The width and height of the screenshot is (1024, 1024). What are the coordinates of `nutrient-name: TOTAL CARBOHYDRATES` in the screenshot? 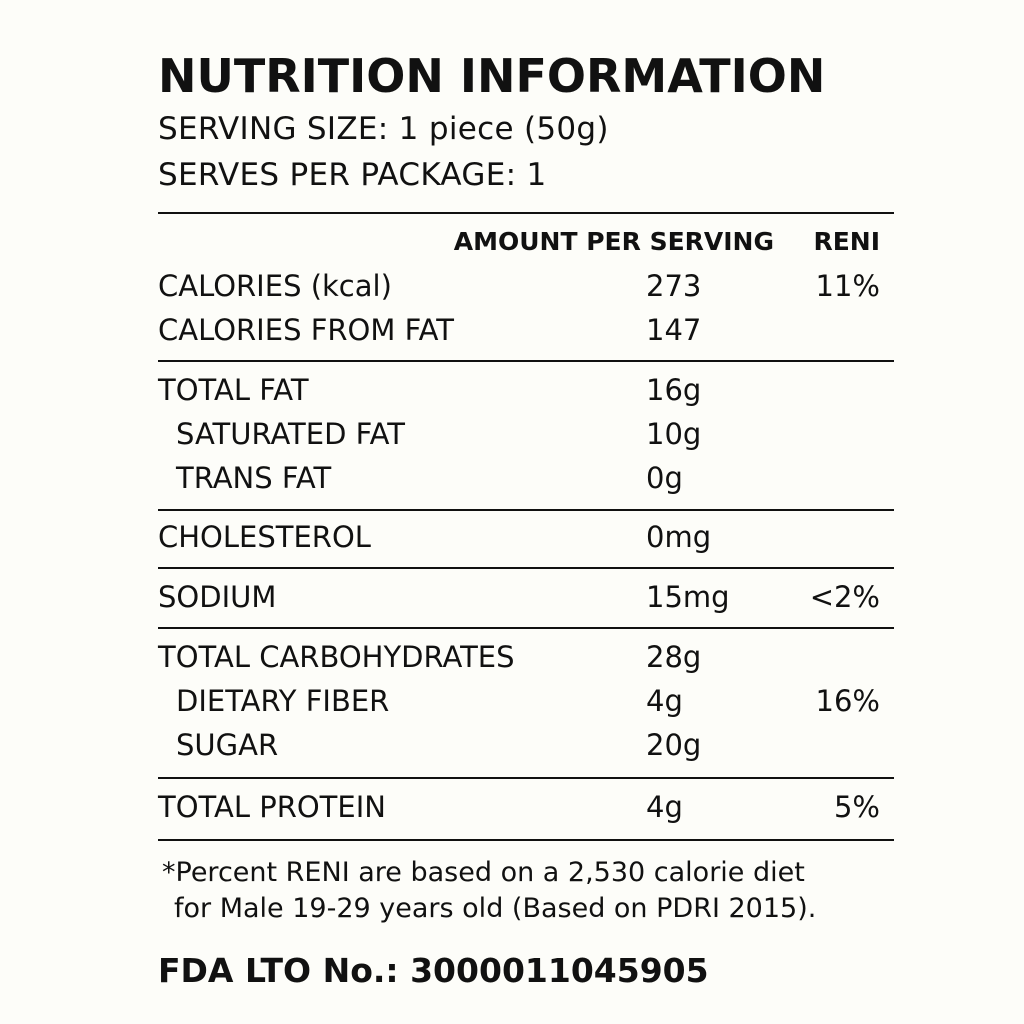 It's located at (336, 657).